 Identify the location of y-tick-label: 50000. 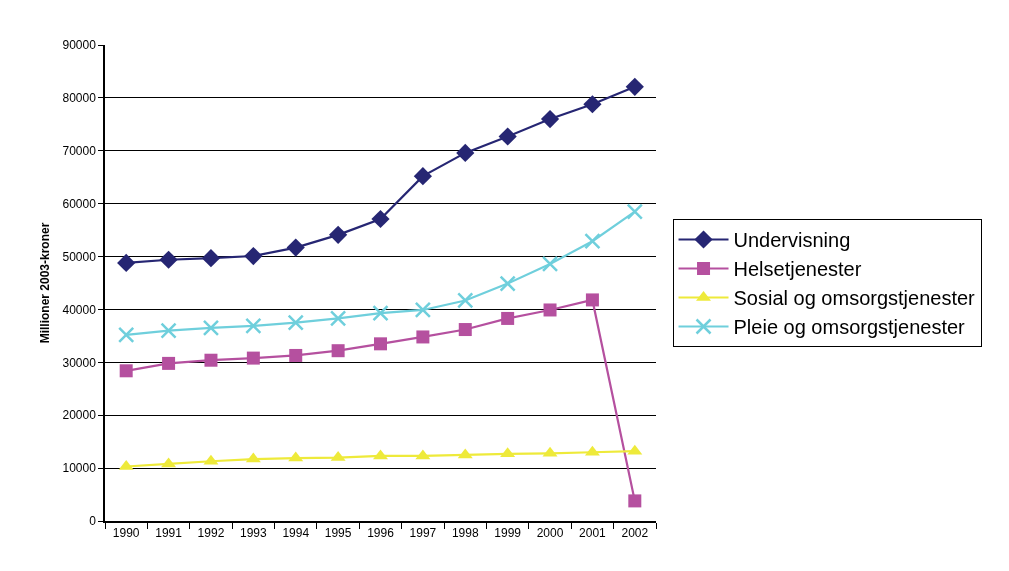
(79, 256).